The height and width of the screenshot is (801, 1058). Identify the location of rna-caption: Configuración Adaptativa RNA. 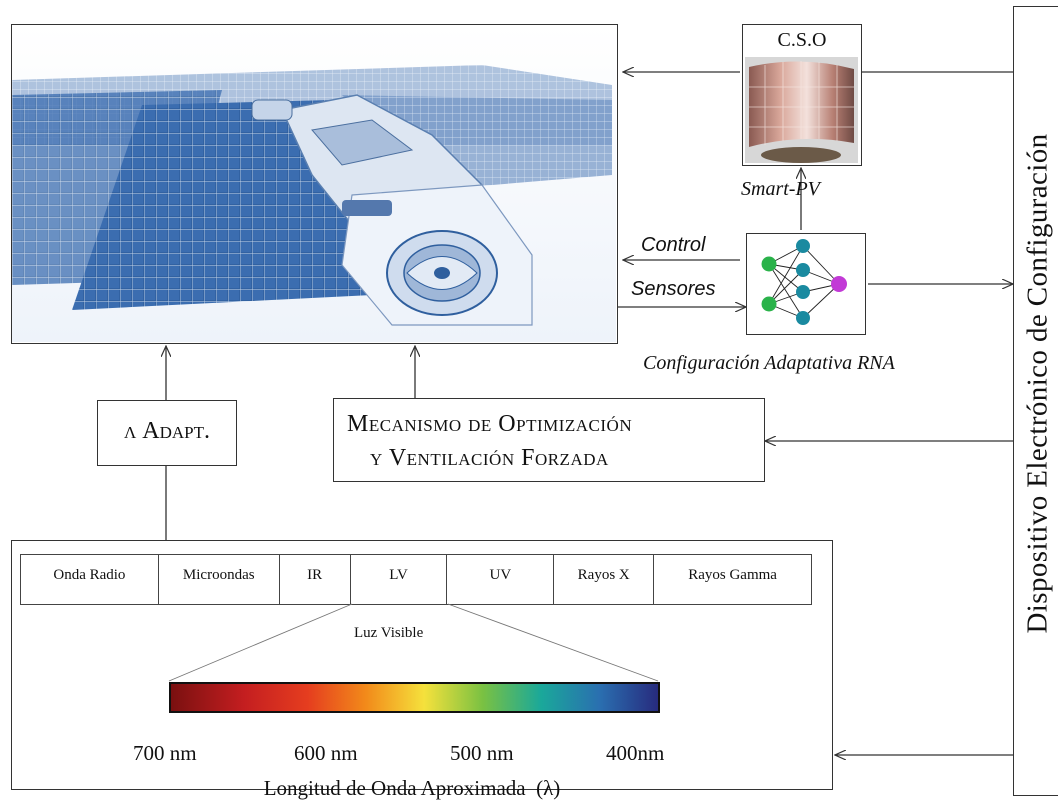
(769, 363).